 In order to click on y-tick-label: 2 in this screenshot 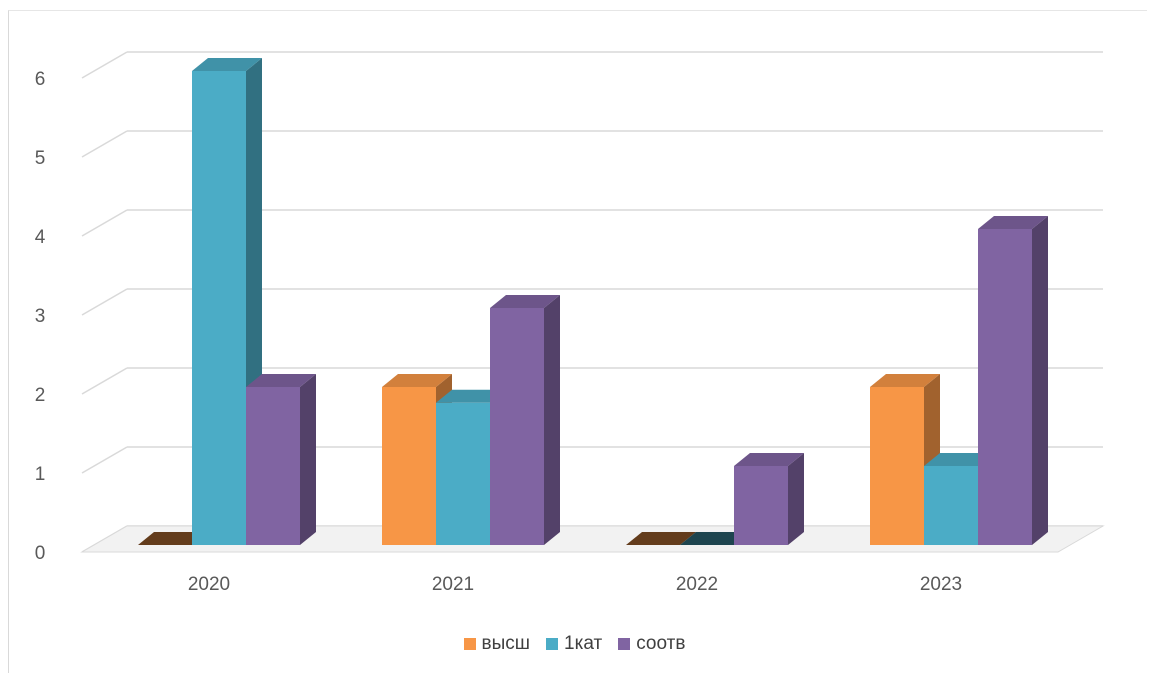, I will do `click(40, 395)`.